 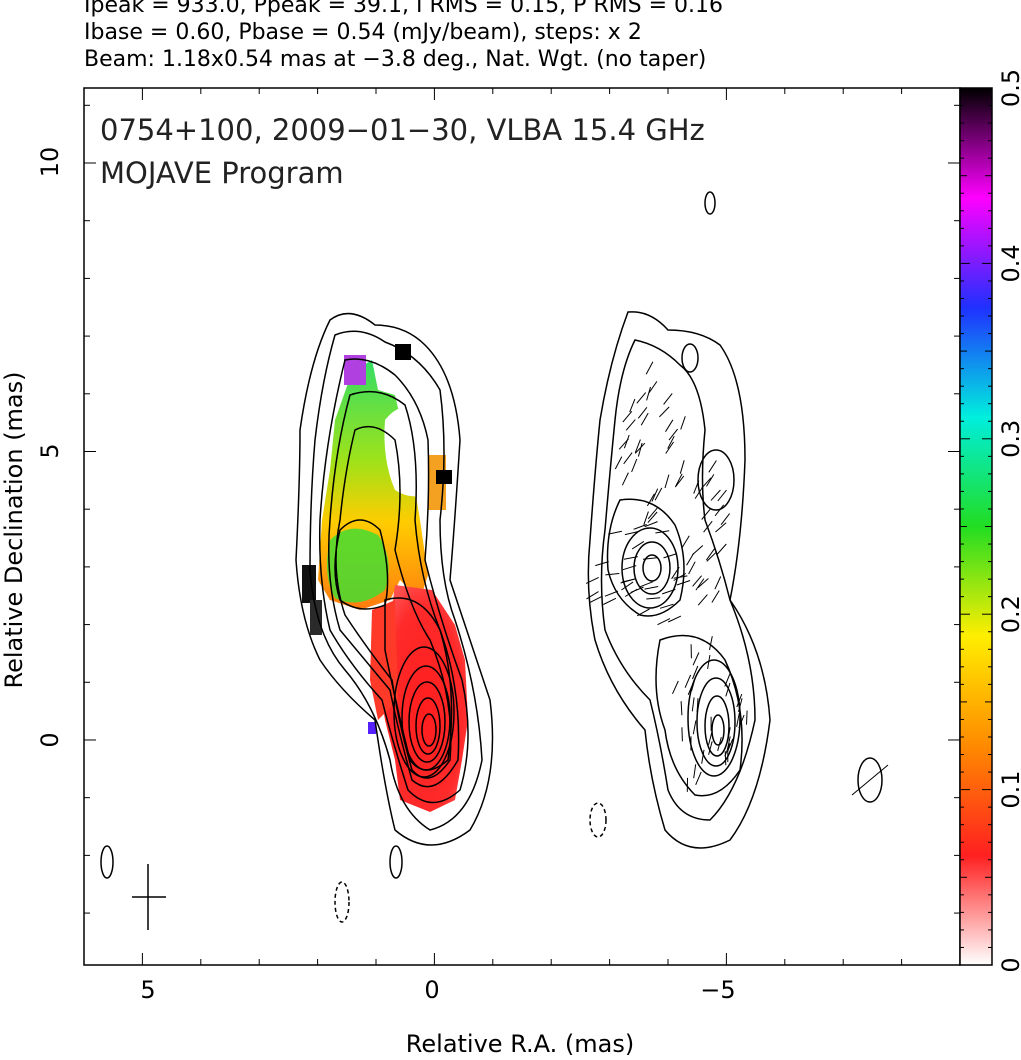 What do you see at coordinates (107, 862) in the screenshot?
I see `beam-ellipse-left` at bounding box center [107, 862].